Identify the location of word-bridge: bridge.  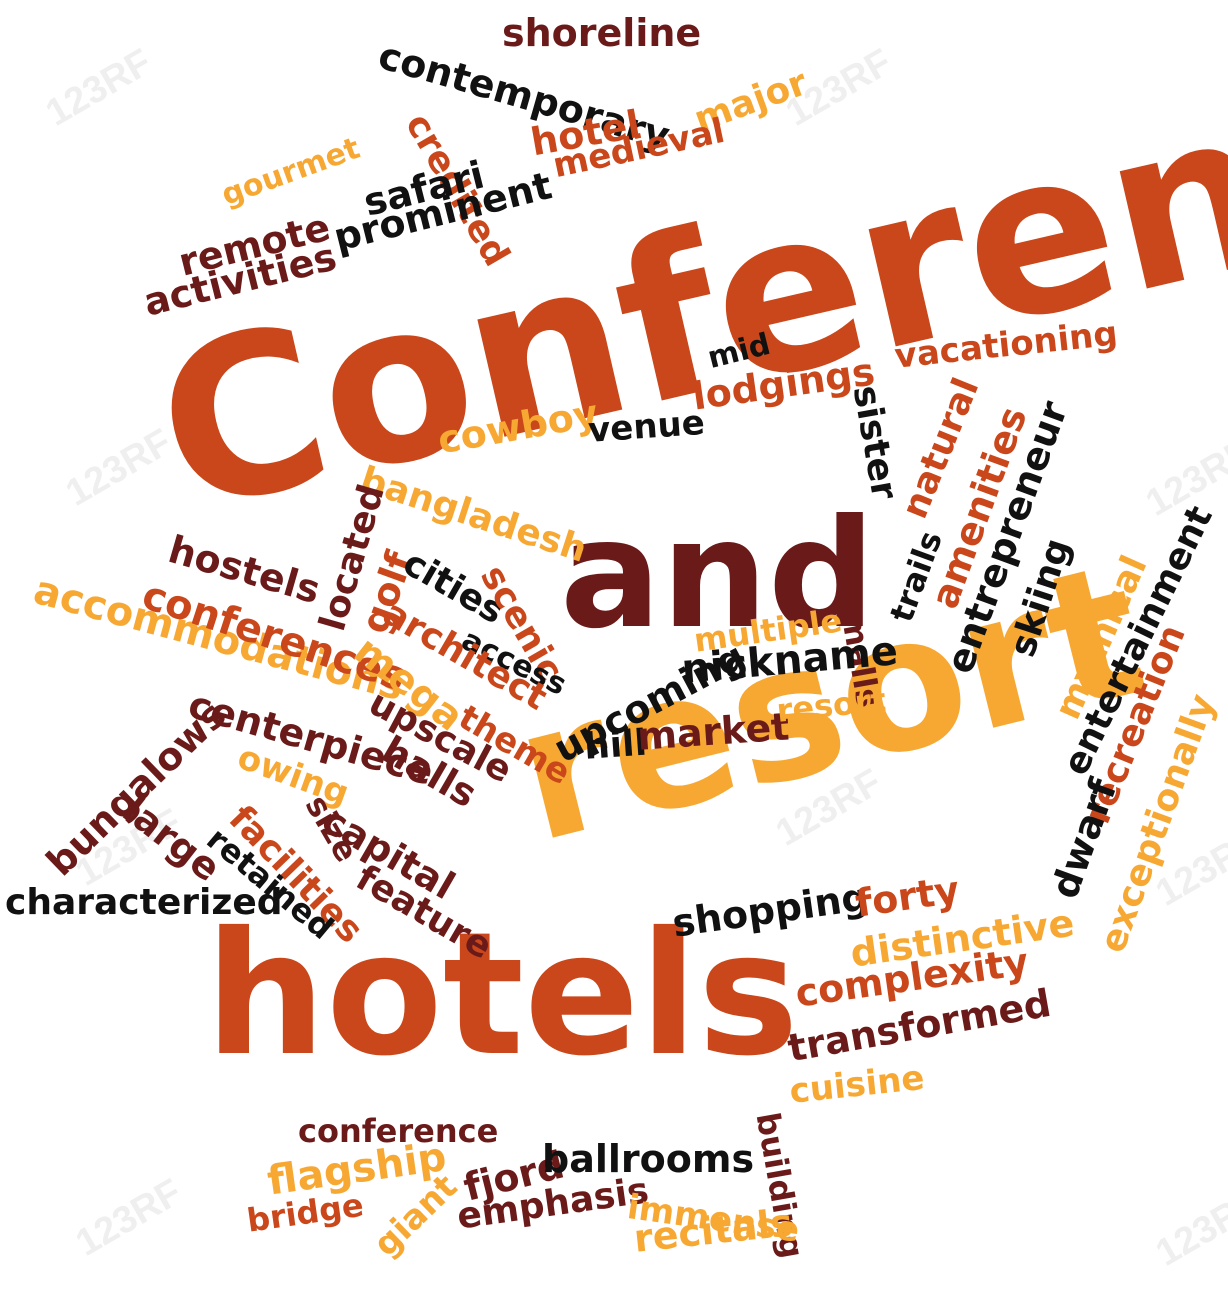
(305, 1212).